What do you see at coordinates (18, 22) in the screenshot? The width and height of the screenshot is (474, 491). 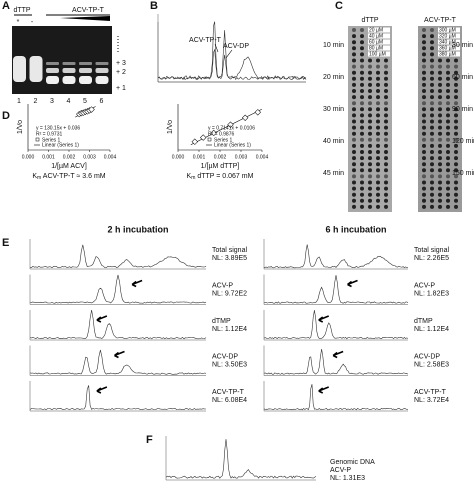 I see `lane-mark: *` at bounding box center [18, 22].